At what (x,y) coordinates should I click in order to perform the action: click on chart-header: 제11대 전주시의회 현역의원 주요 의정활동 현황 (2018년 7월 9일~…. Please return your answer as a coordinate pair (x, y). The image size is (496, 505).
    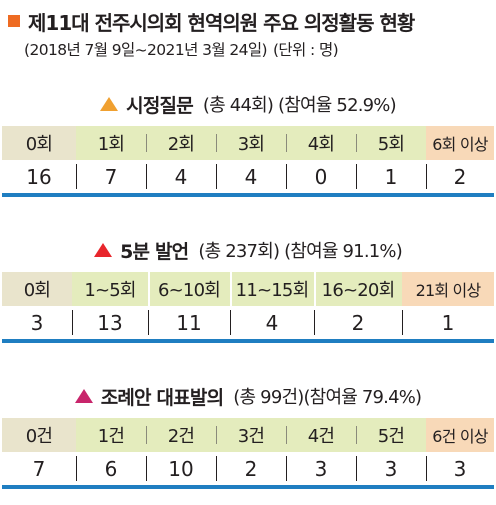
    Looking at the image, I should click on (250, 33).